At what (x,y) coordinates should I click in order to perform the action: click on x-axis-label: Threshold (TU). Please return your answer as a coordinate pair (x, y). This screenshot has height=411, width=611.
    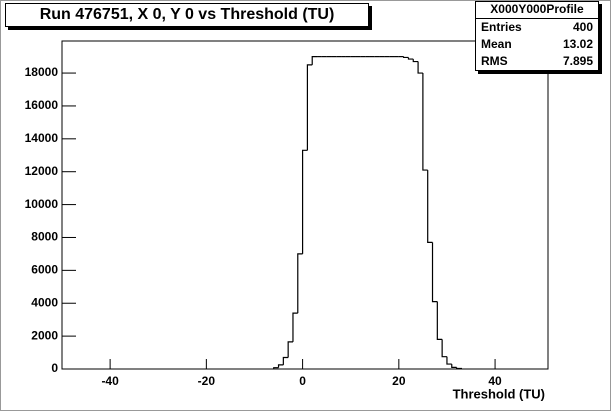
    Looking at the image, I should click on (499, 393).